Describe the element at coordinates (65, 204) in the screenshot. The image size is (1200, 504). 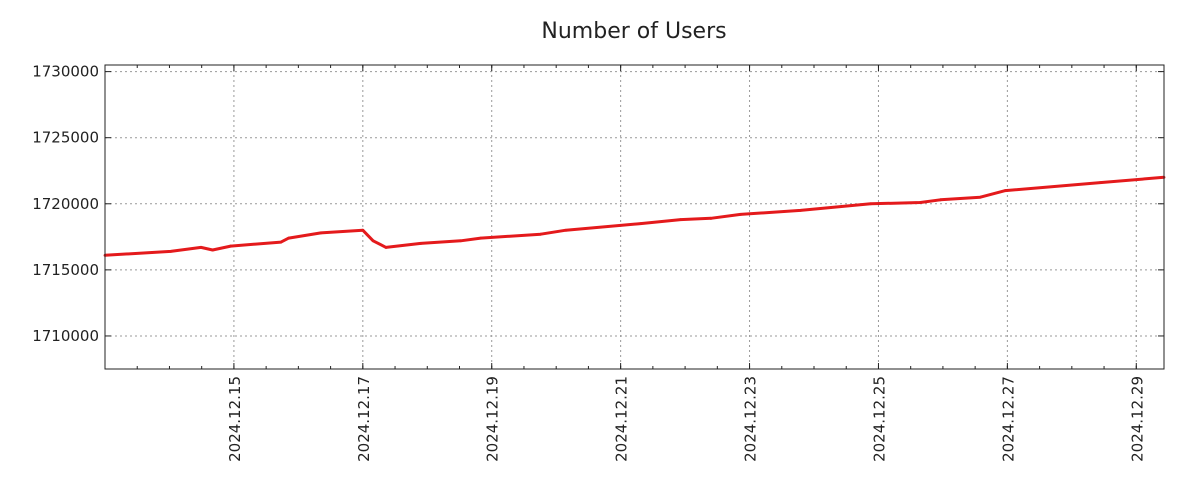
I see `y-tick-label: 1720000` at that location.